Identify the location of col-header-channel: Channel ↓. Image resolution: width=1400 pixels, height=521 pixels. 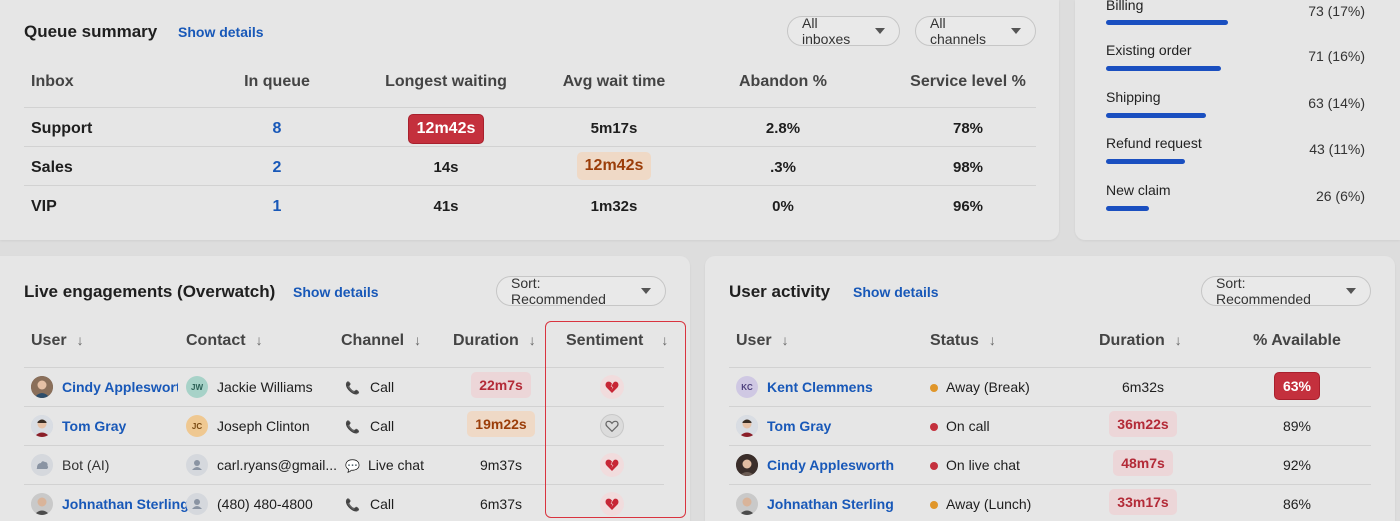
(381, 341).